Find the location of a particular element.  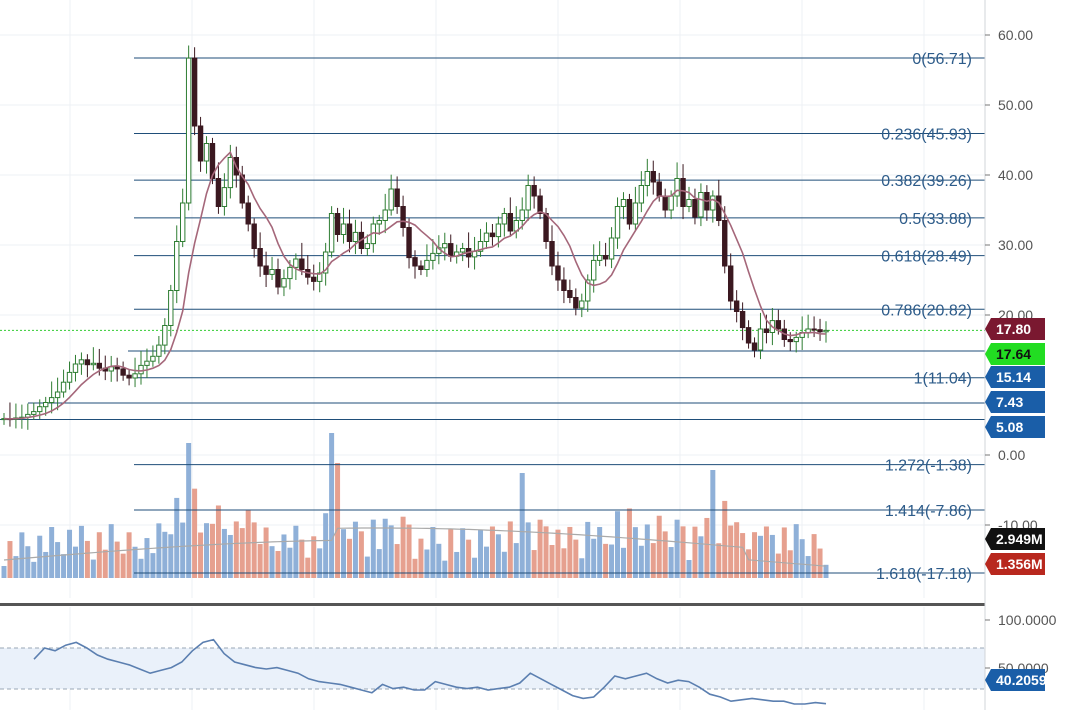

price-tick-label: 60.00 is located at coordinates (1015, 35).